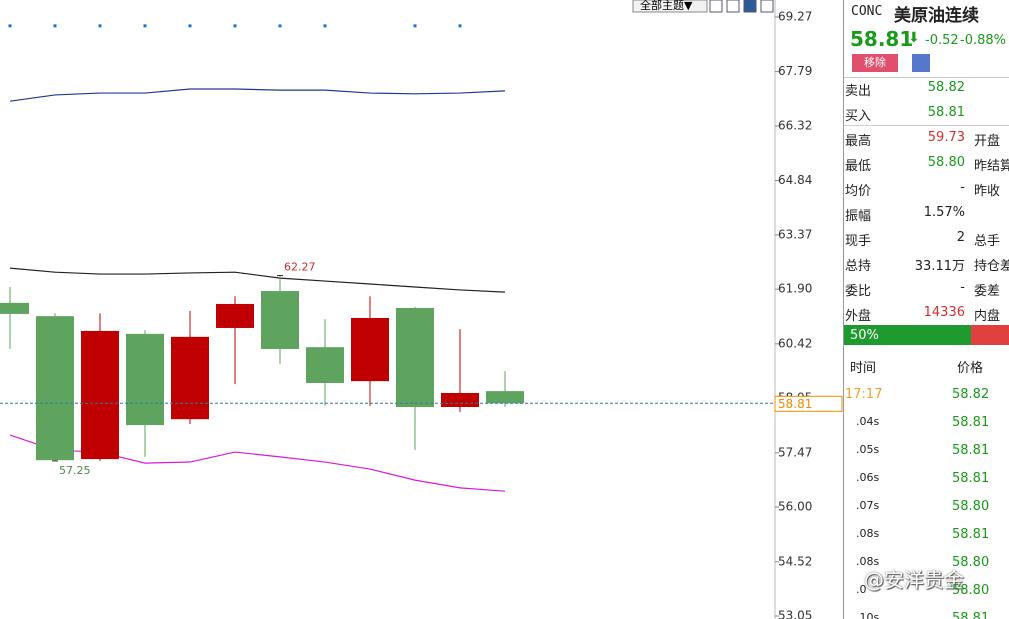  I want to click on tick-time: .0, so click(861, 589).